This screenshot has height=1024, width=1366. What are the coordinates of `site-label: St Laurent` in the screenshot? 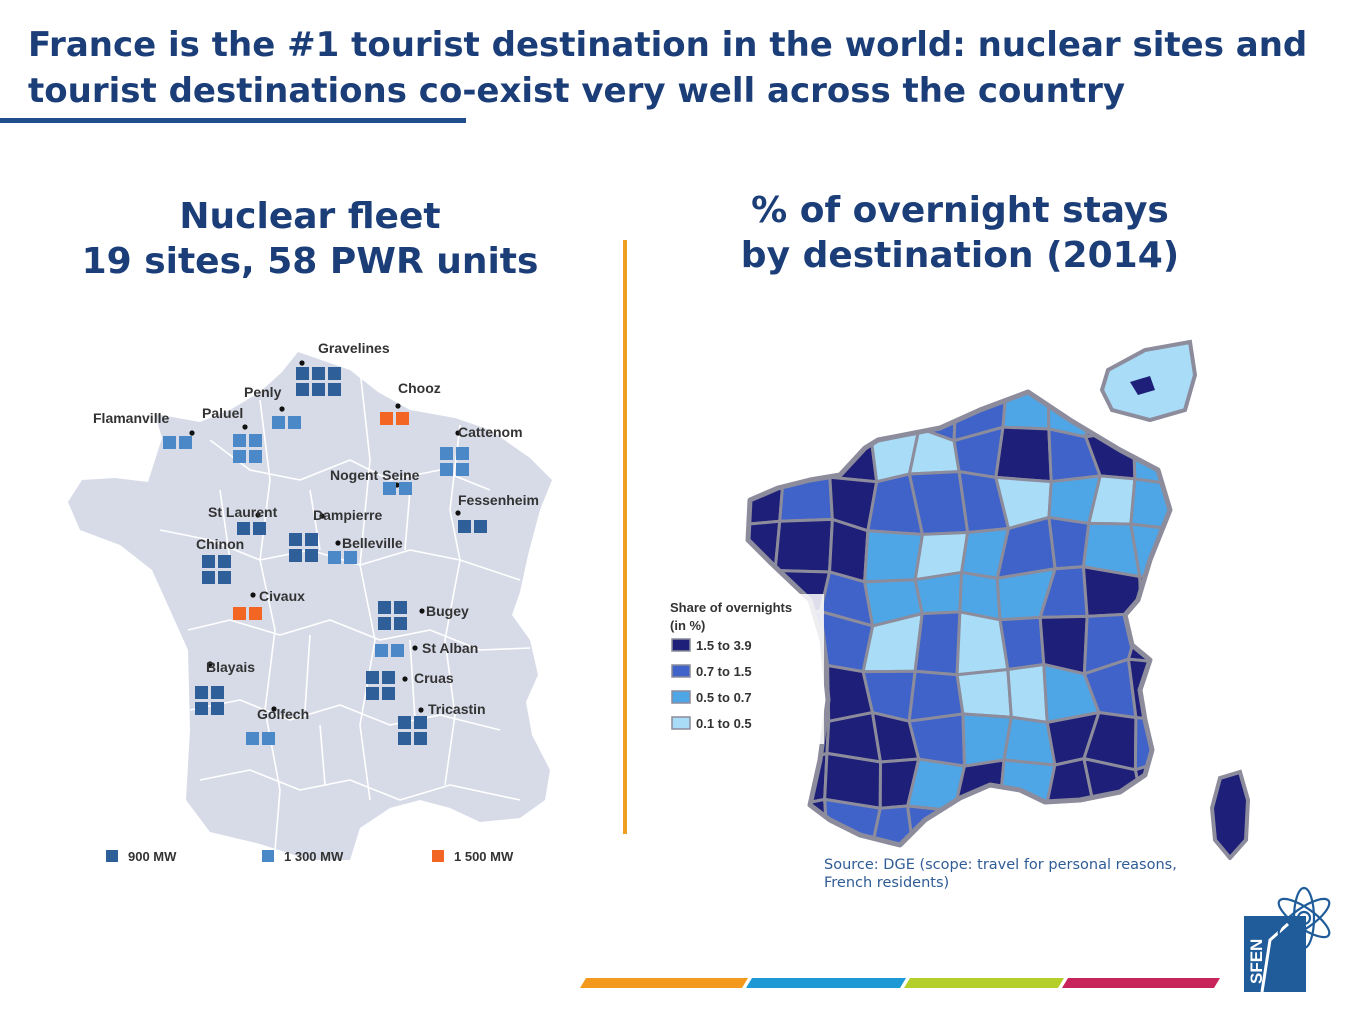 It's located at (243, 512).